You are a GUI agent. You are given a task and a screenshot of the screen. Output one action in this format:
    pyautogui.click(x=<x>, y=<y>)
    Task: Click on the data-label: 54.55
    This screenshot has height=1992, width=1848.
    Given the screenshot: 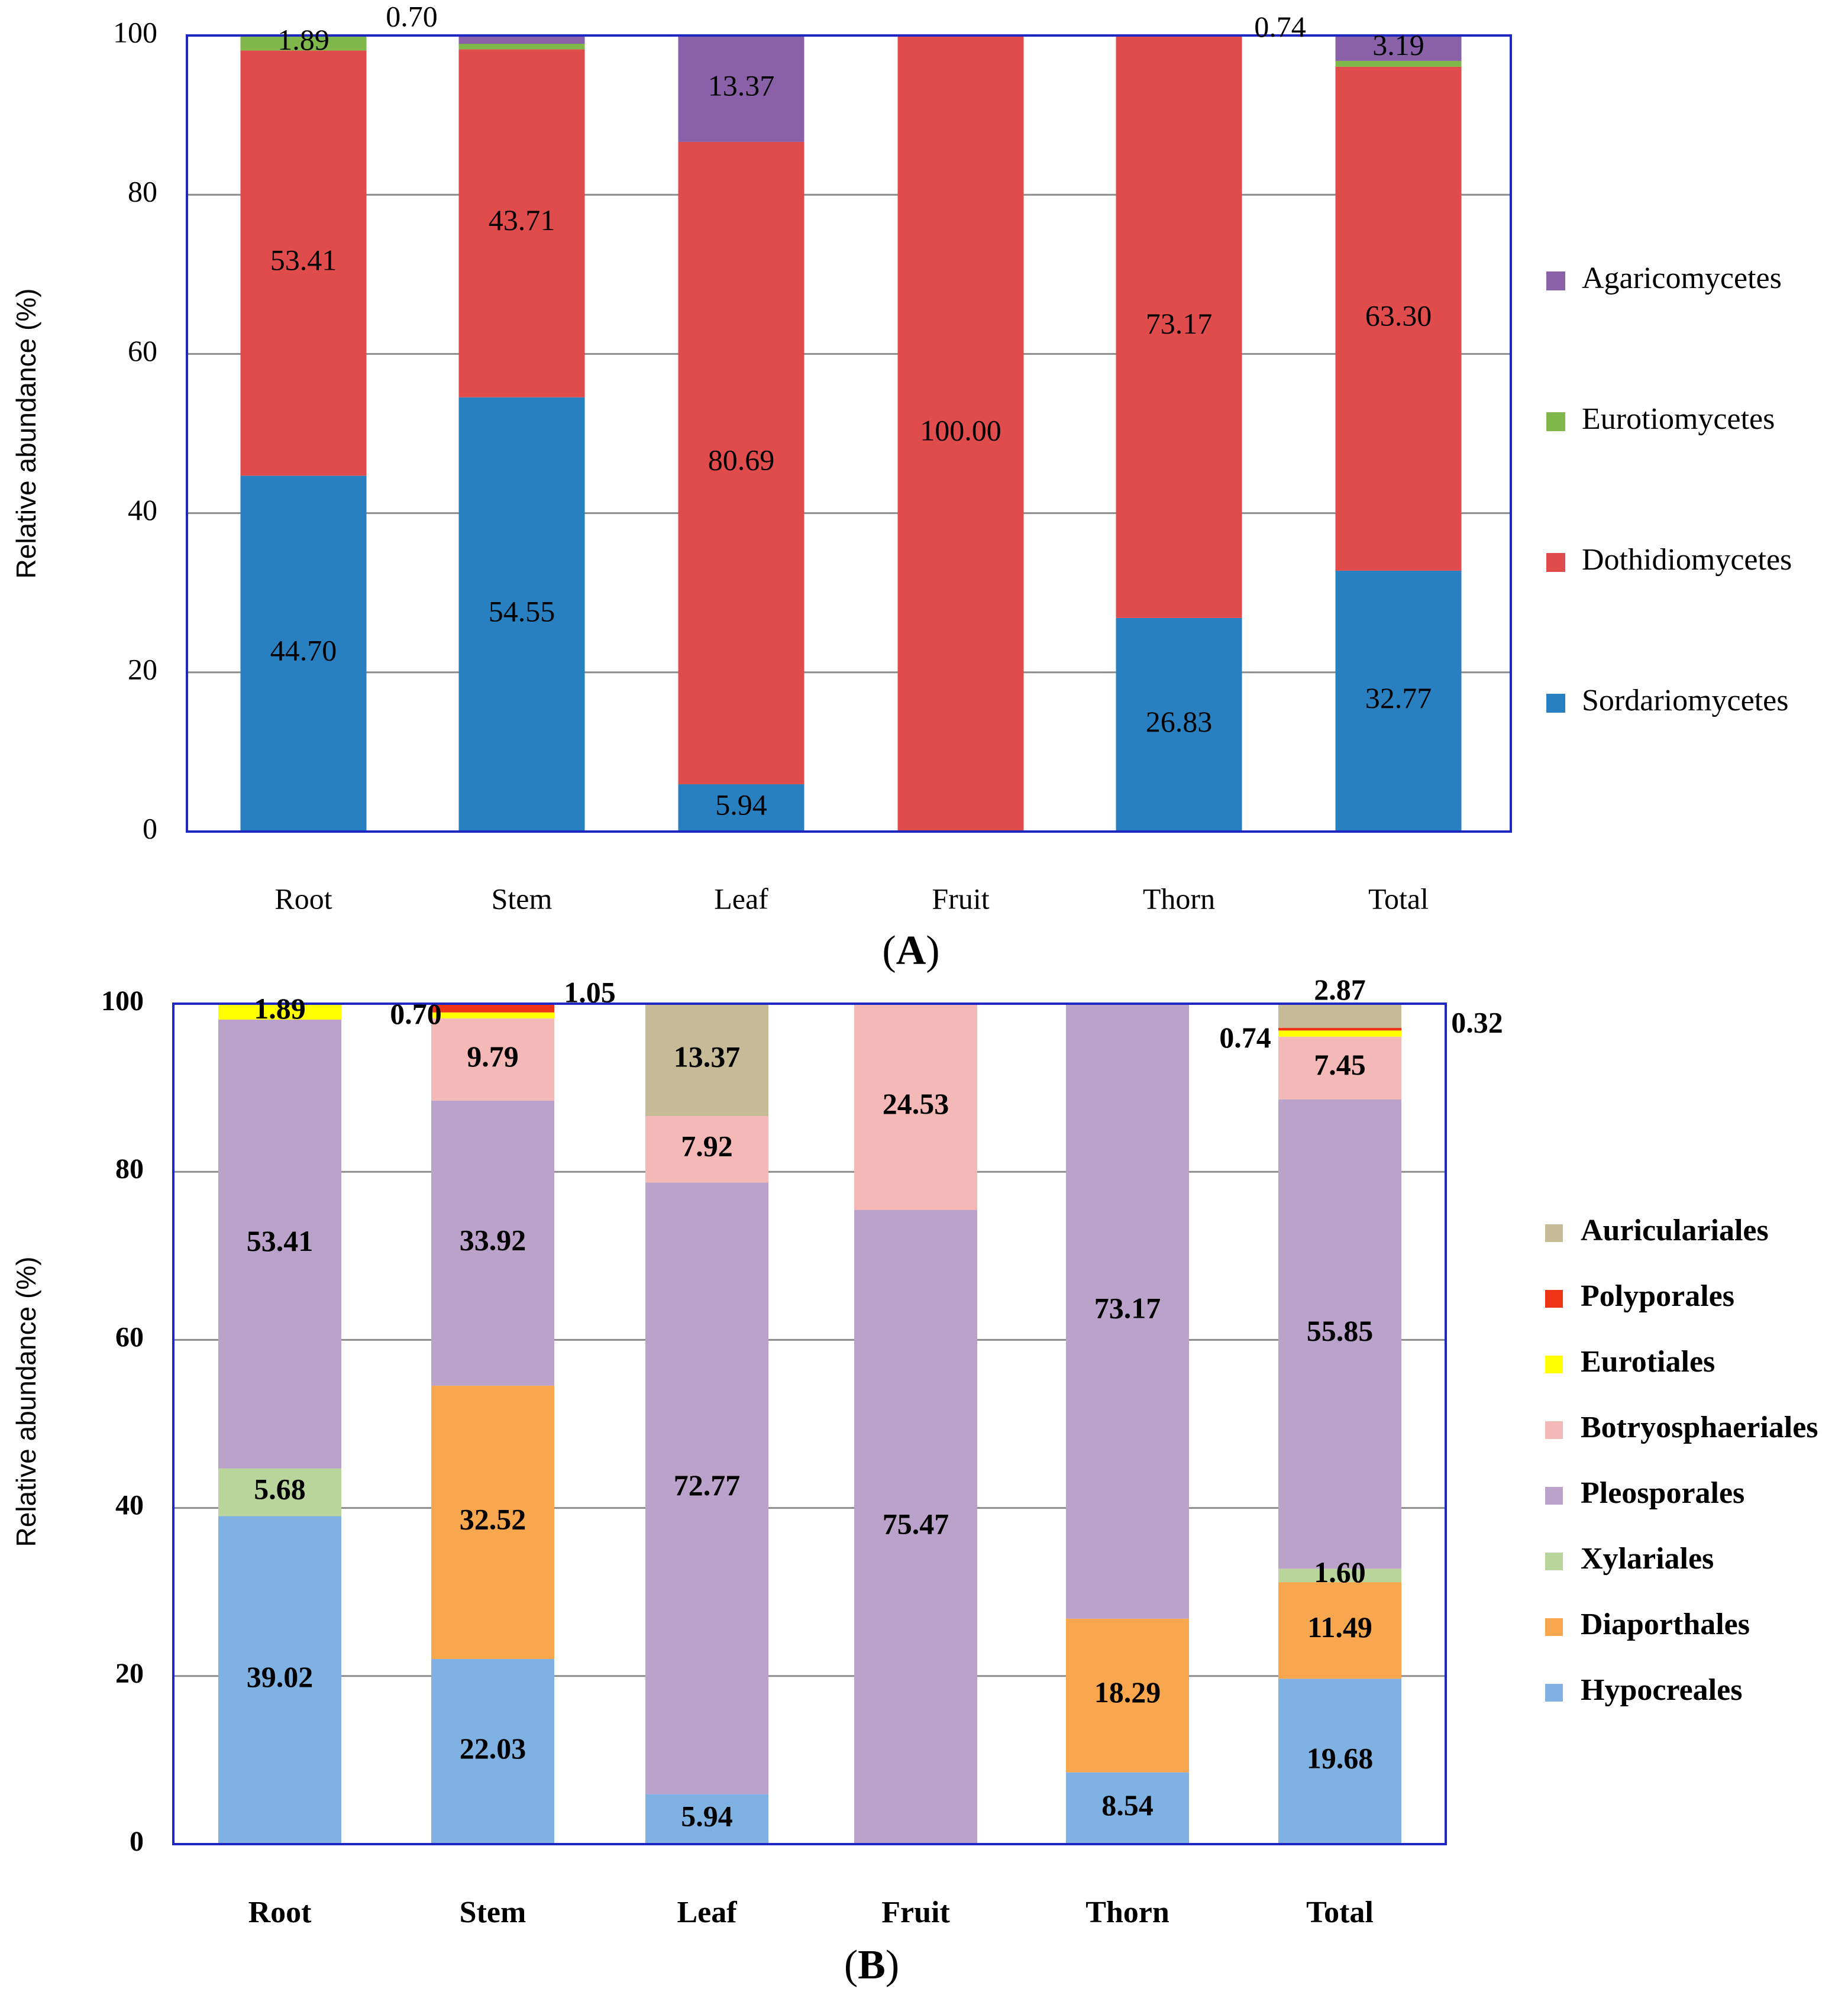 What is the action you would take?
    pyautogui.click(x=522, y=611)
    